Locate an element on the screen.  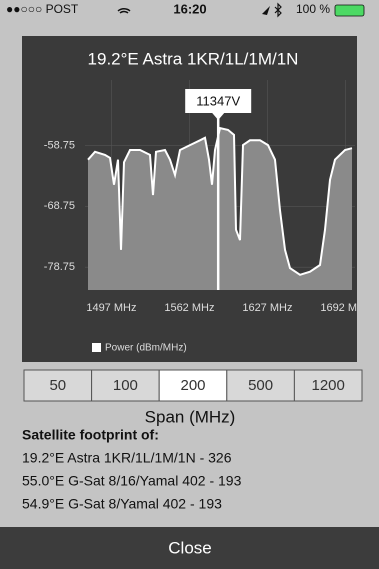
footprint-line: 55.0°E G-Sat 8/16/Yamal 402 - 193 is located at coordinates (132, 481).